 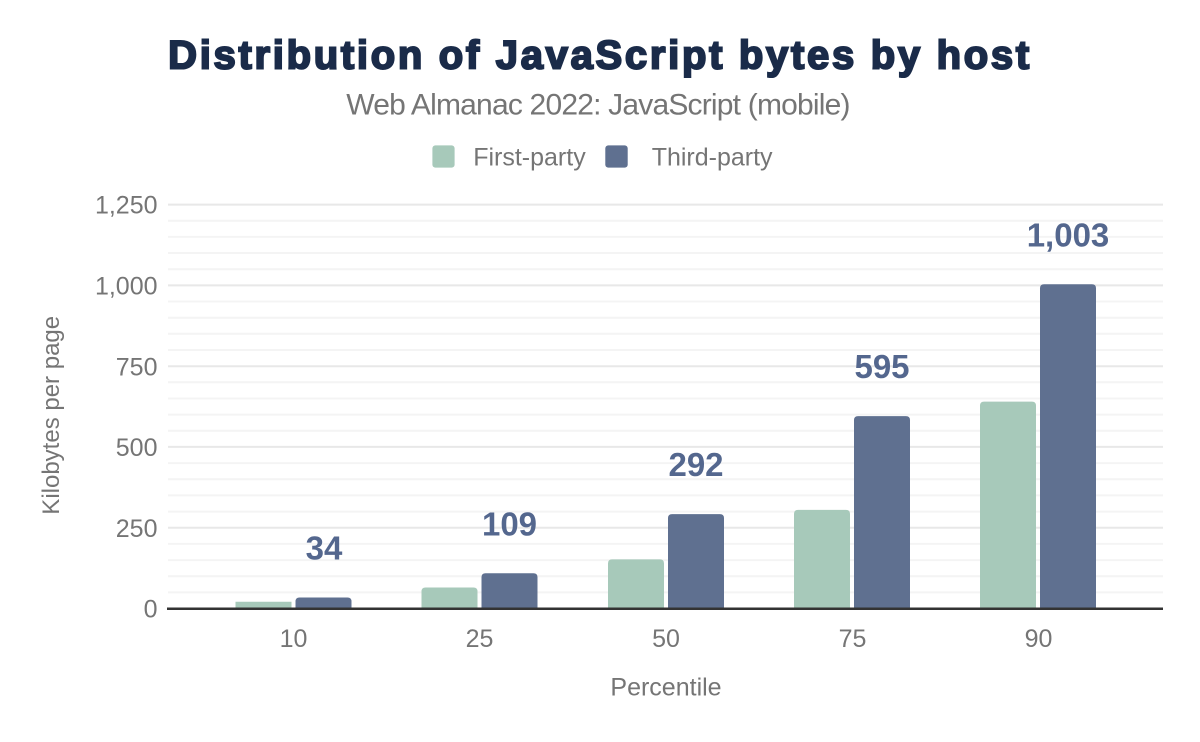 I want to click on svg-text: 90, so click(x=1039, y=639).